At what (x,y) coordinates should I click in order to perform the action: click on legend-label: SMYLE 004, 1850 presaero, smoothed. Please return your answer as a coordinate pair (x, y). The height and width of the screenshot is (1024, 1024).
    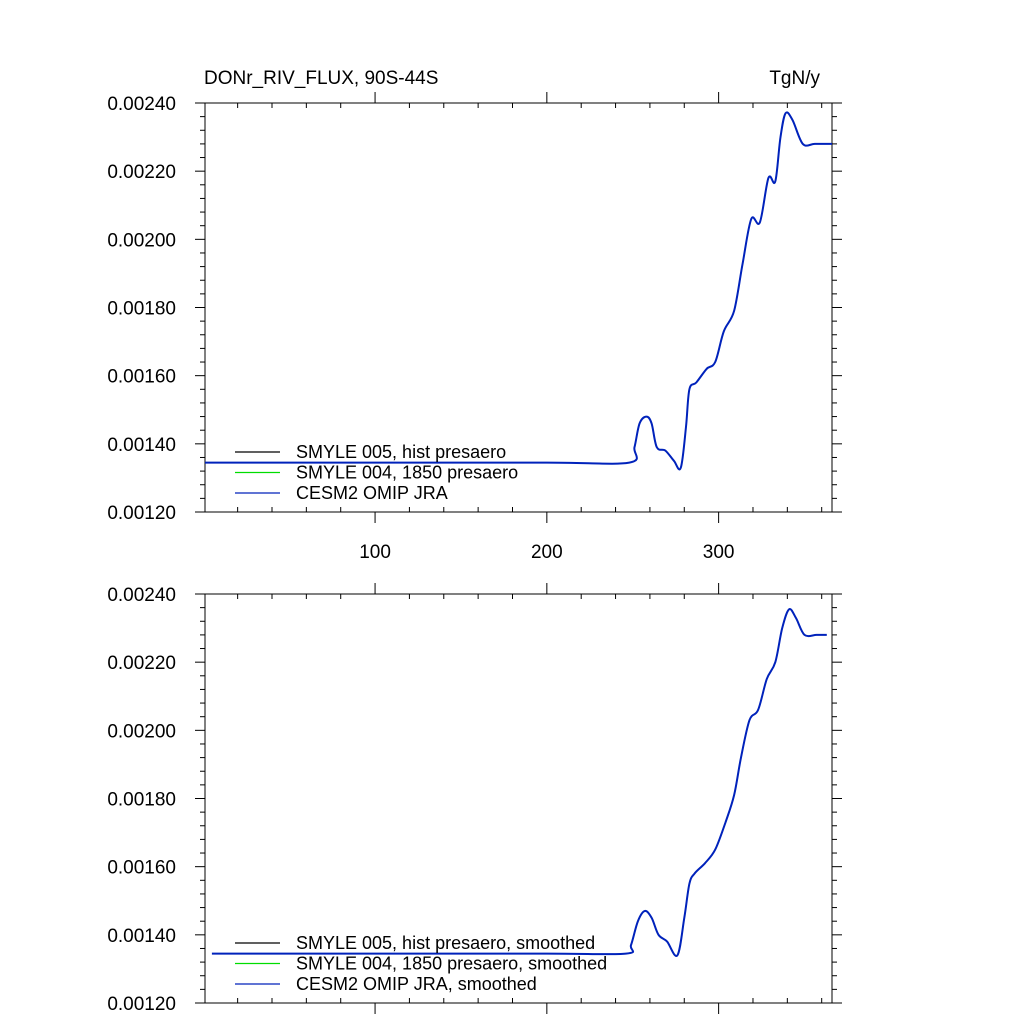
    Looking at the image, I should click on (451, 964).